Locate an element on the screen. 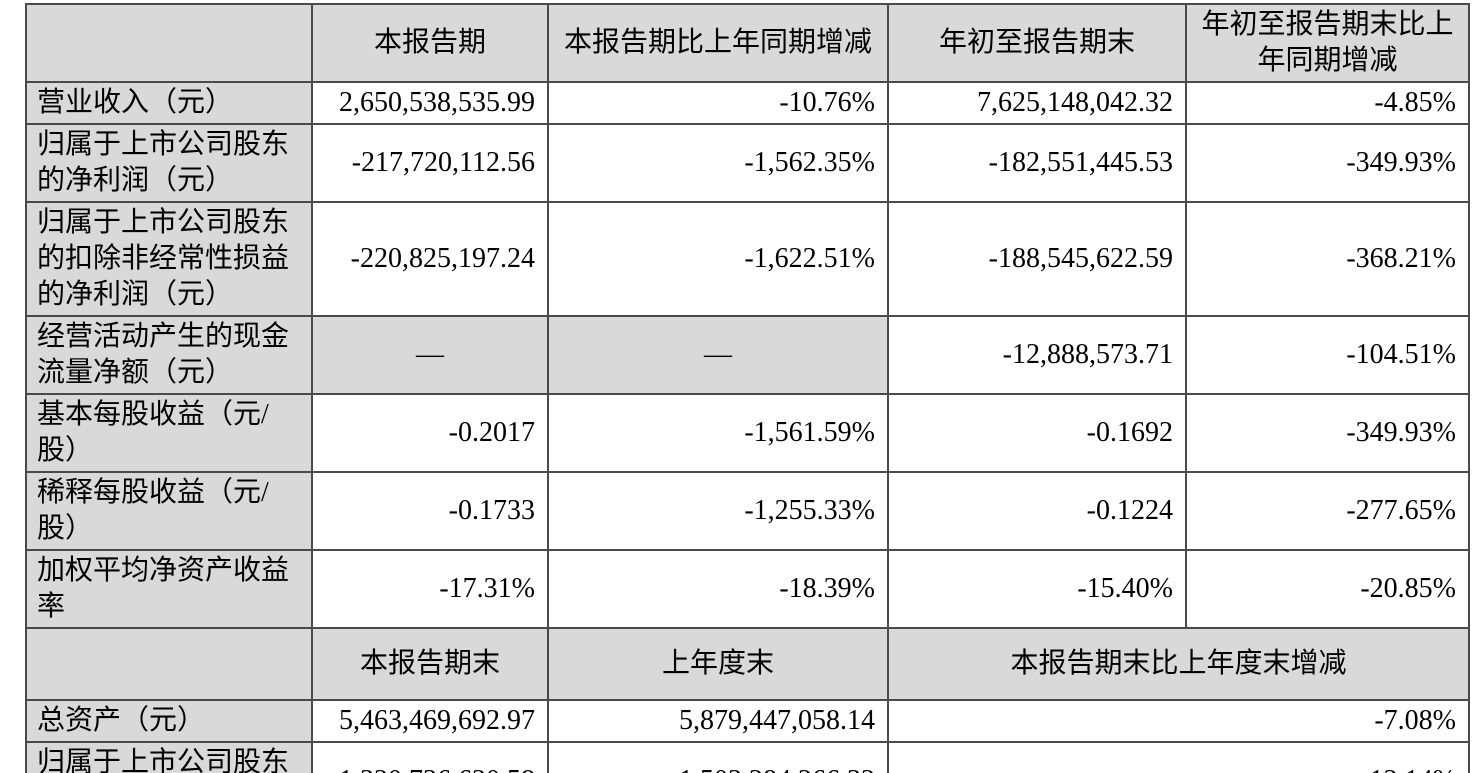 This screenshot has width=1480, height=773. value-cell: -17.31% is located at coordinates (430, 589).